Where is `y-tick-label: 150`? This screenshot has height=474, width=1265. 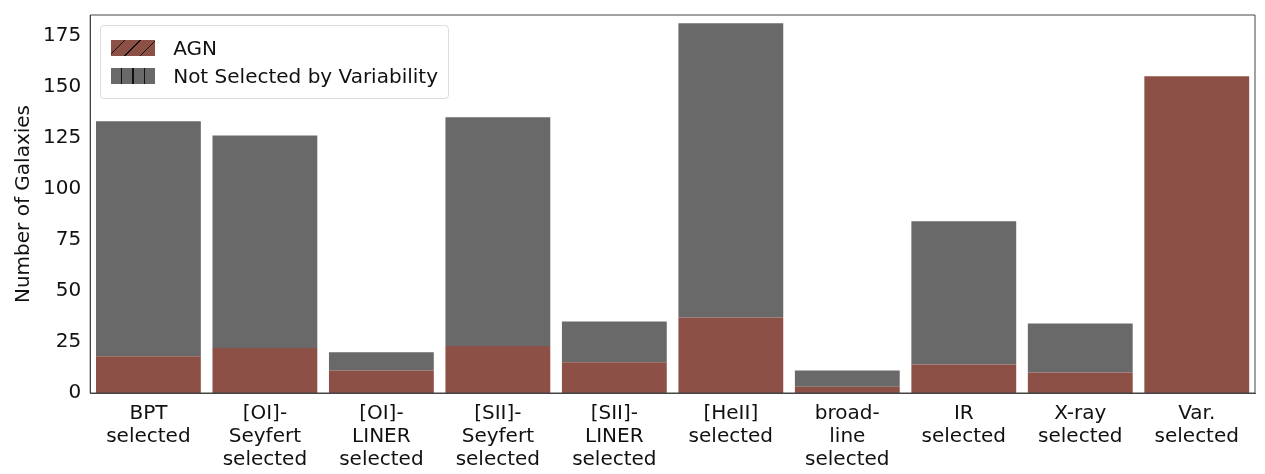
y-tick-label: 150 is located at coordinates (62, 84).